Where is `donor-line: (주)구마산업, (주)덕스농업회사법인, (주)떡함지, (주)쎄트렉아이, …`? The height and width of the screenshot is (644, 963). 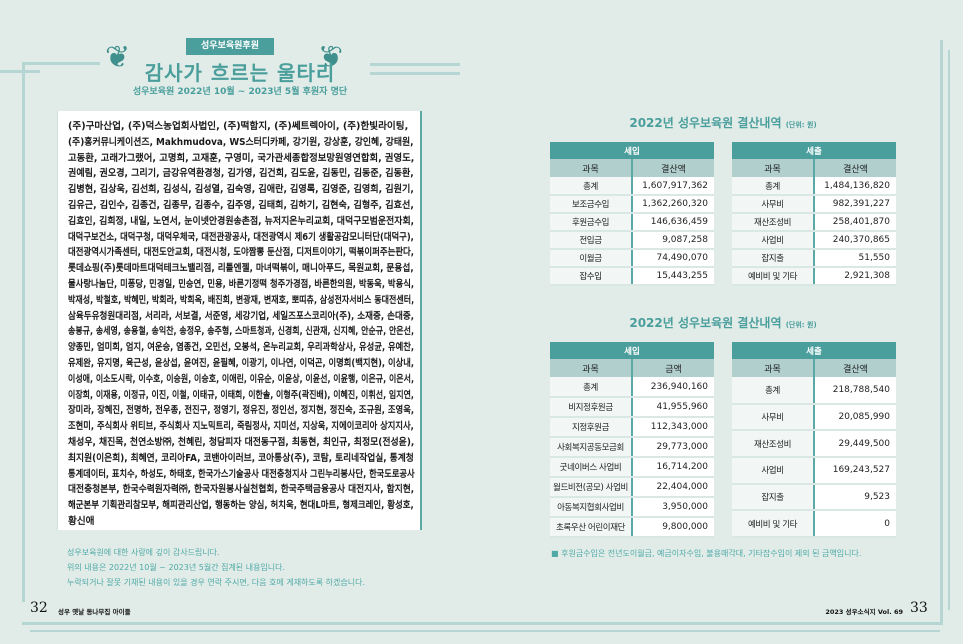
donor-line: (주)구마산업, (주)덕스농업회사법인, (주)떡함지, (주)쎄트렉아이, … is located at coordinates (238, 126).